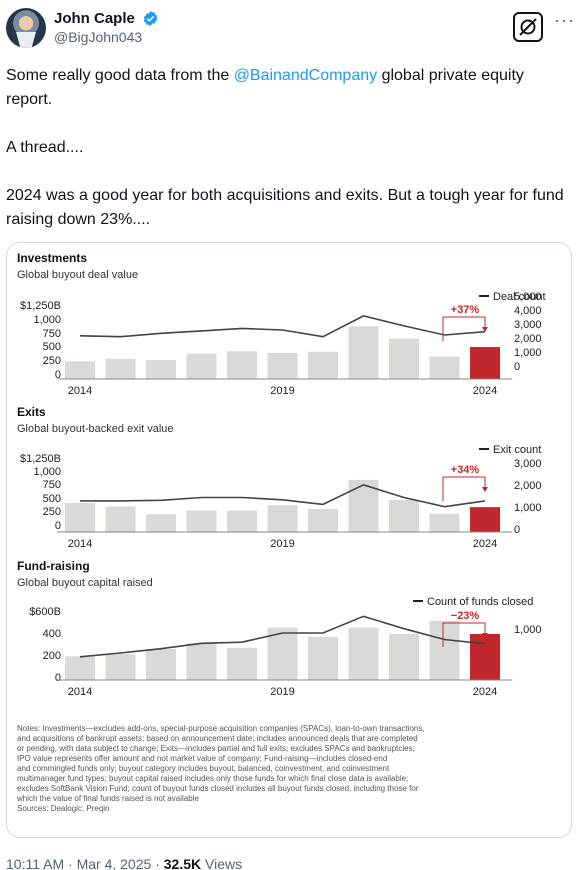  I want to click on y2-axis-tick-label: 3,000, so click(528, 464).